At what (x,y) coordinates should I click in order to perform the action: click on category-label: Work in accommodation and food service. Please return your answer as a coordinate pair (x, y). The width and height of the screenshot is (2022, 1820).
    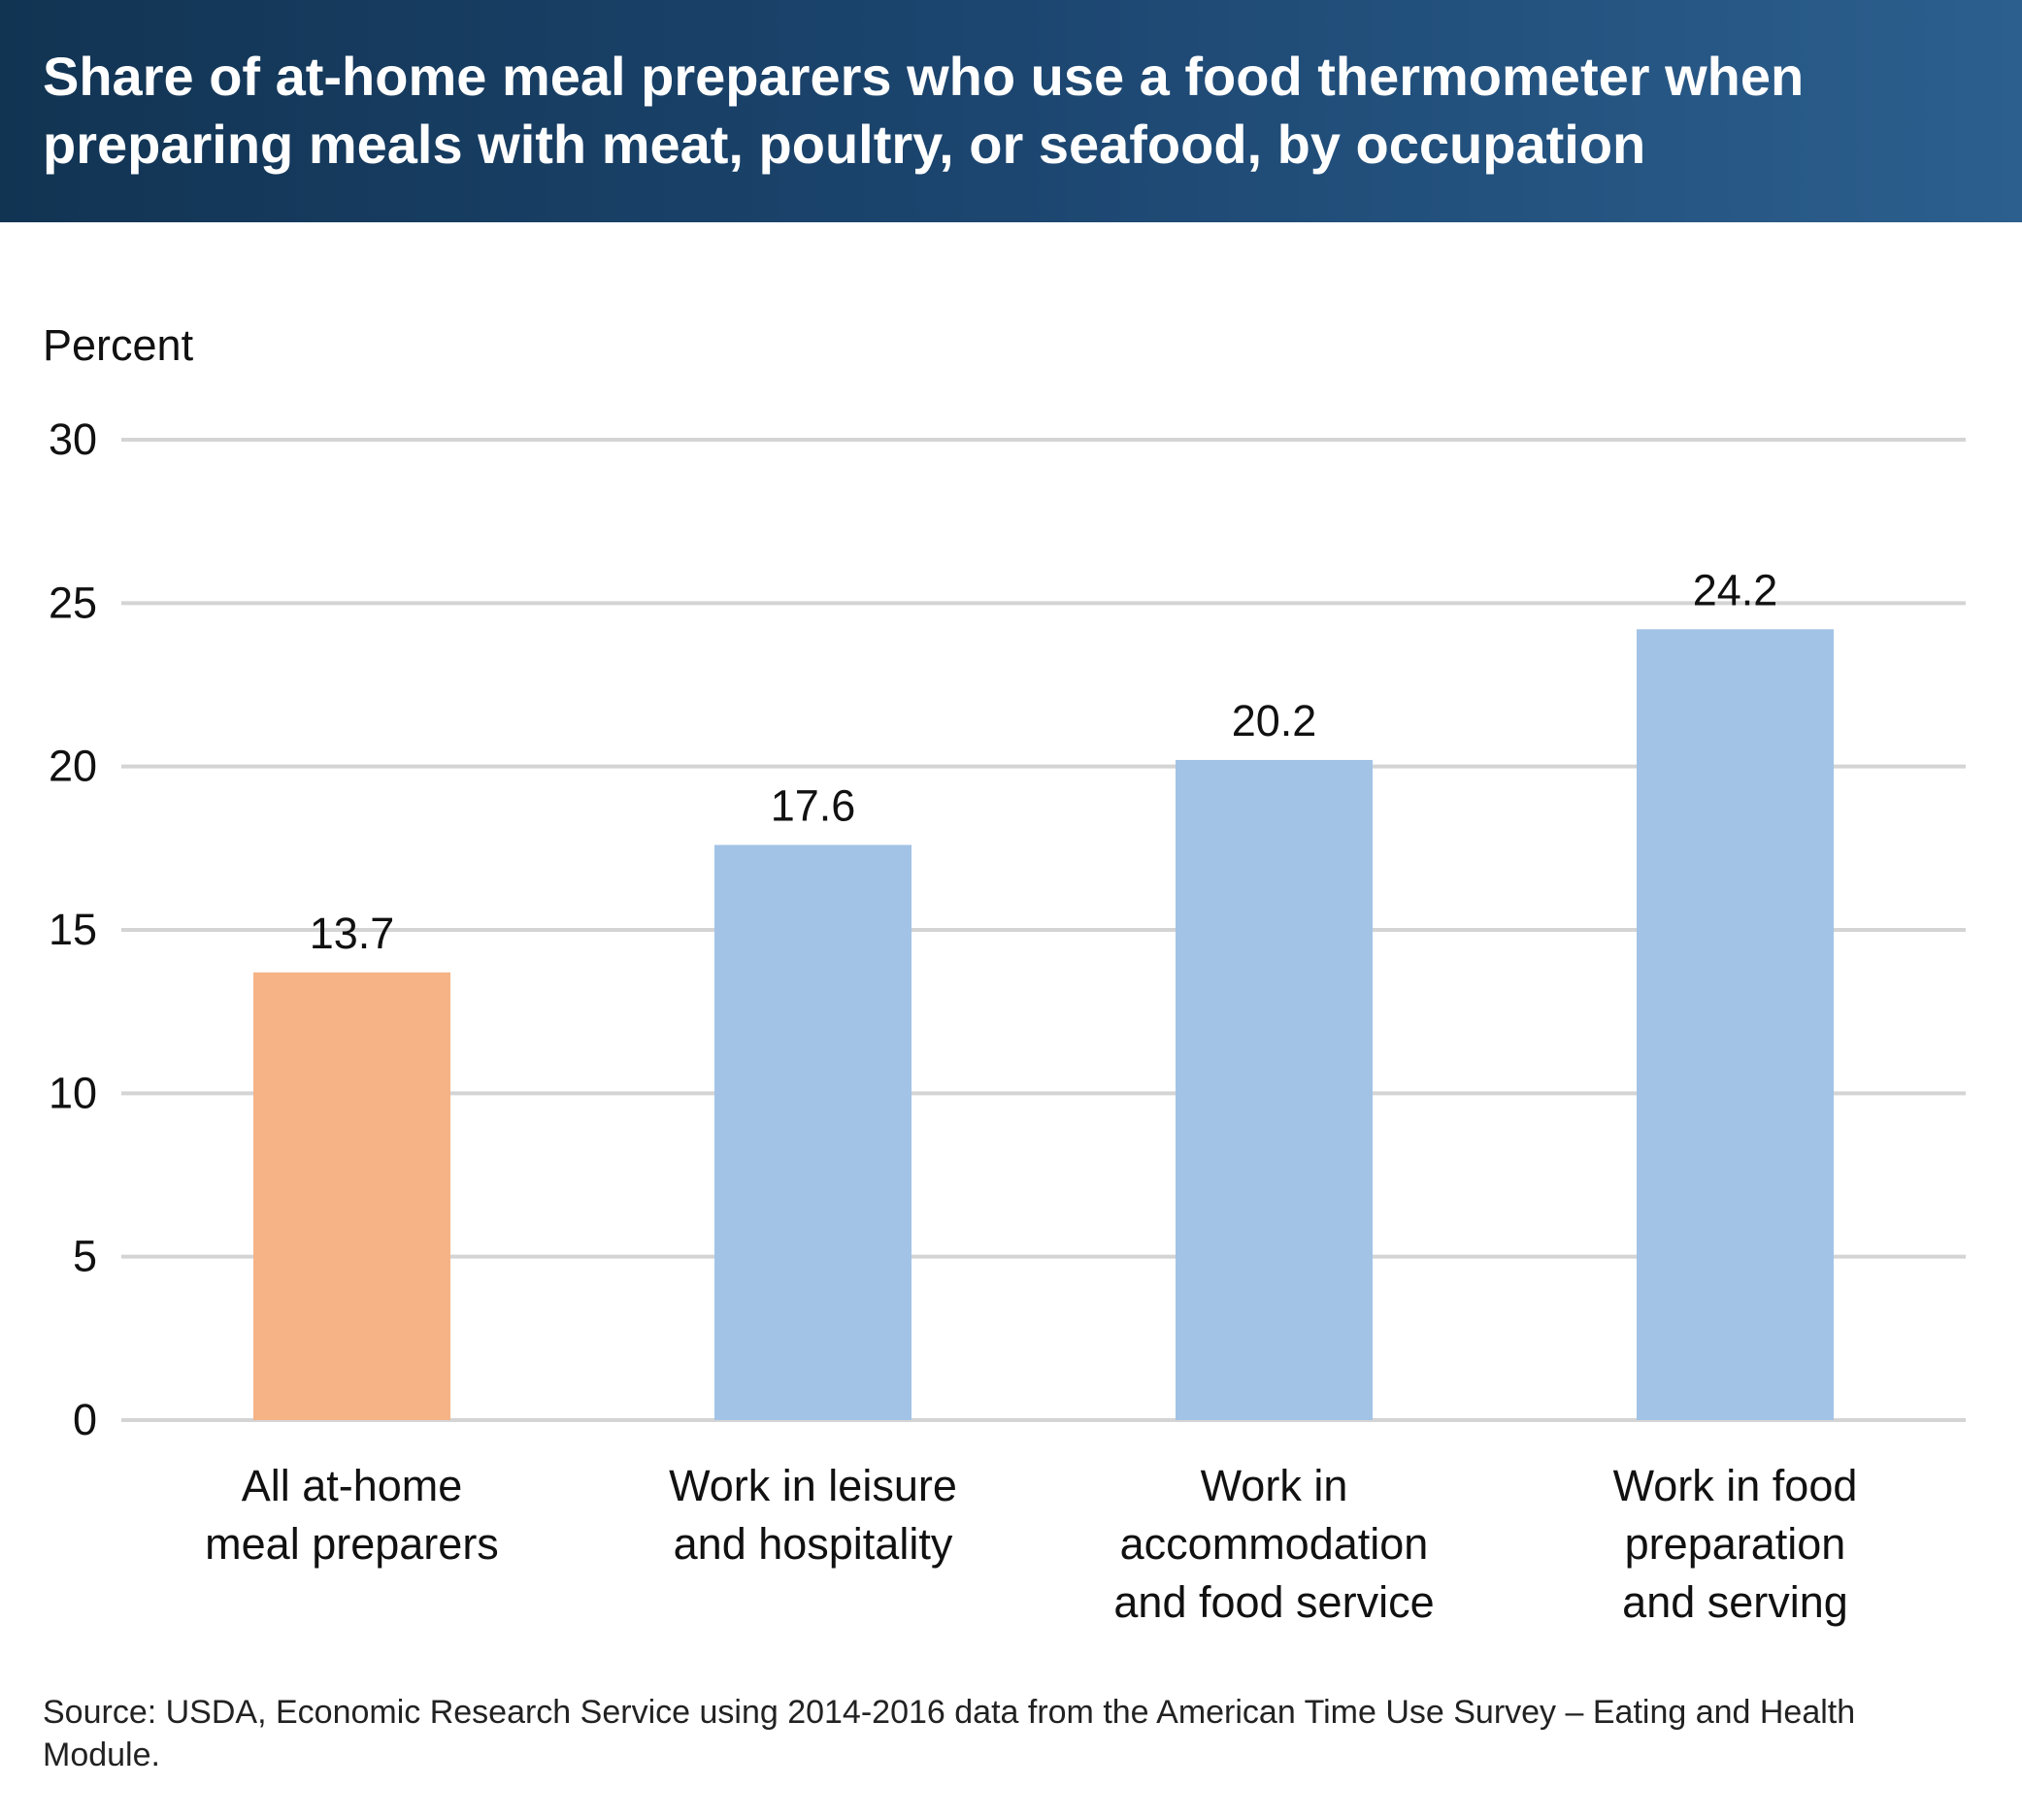
    Looking at the image, I should click on (1273, 1544).